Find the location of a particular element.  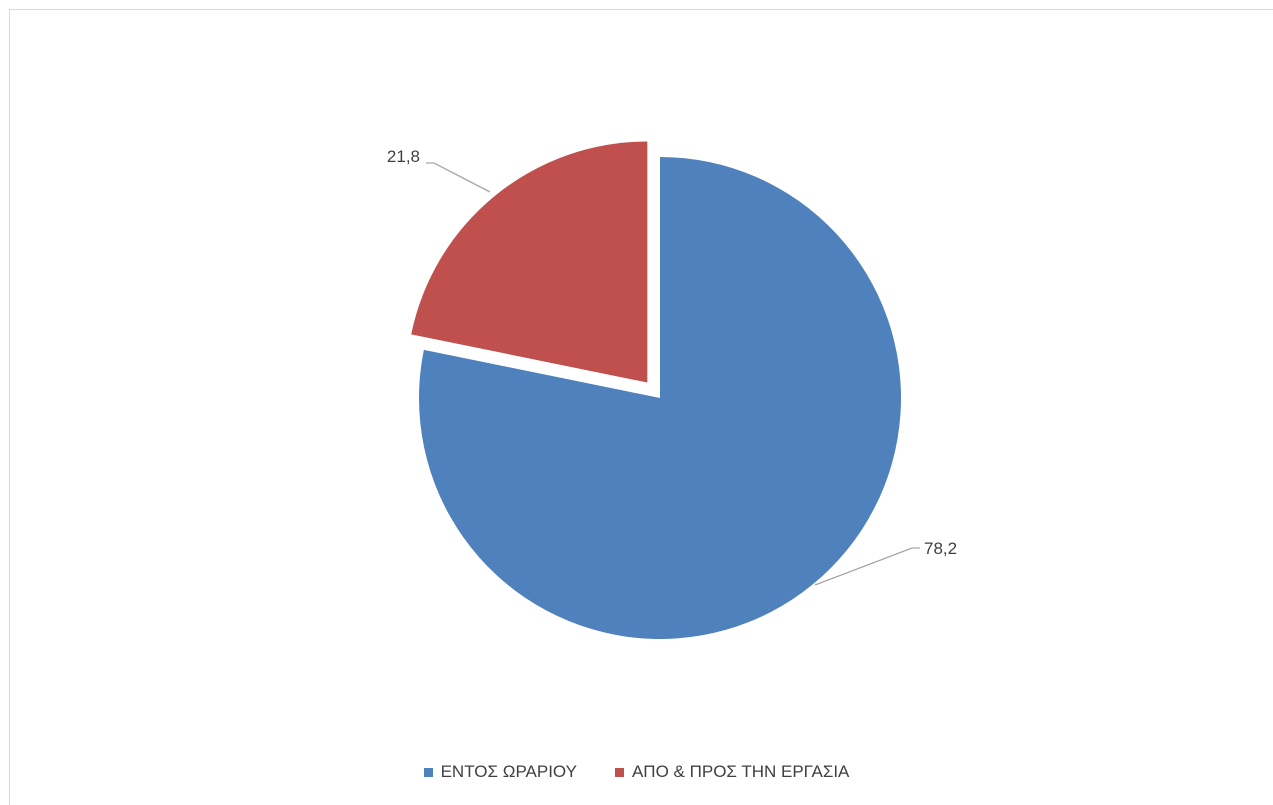

legend-item-entos-orariou: ΕΝΤΟΣ ΩΡΑΡΙΟΥ is located at coordinates (500, 772).